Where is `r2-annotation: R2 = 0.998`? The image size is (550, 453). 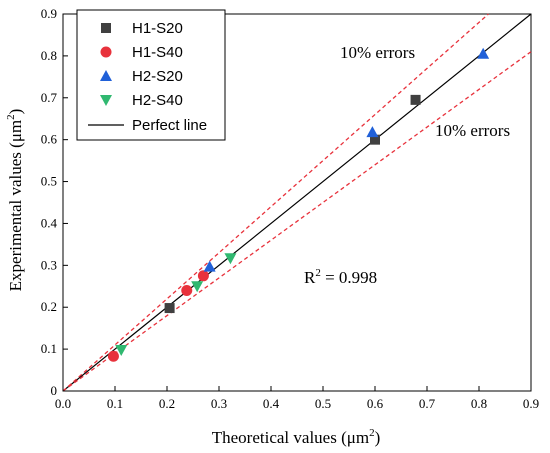
r2-annotation: R2 = 0.998 is located at coordinates (340, 277).